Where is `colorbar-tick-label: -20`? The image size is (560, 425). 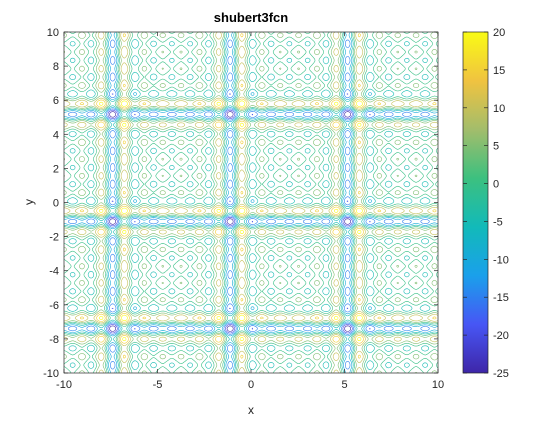
colorbar-tick-label: -20 is located at coordinates (501, 336).